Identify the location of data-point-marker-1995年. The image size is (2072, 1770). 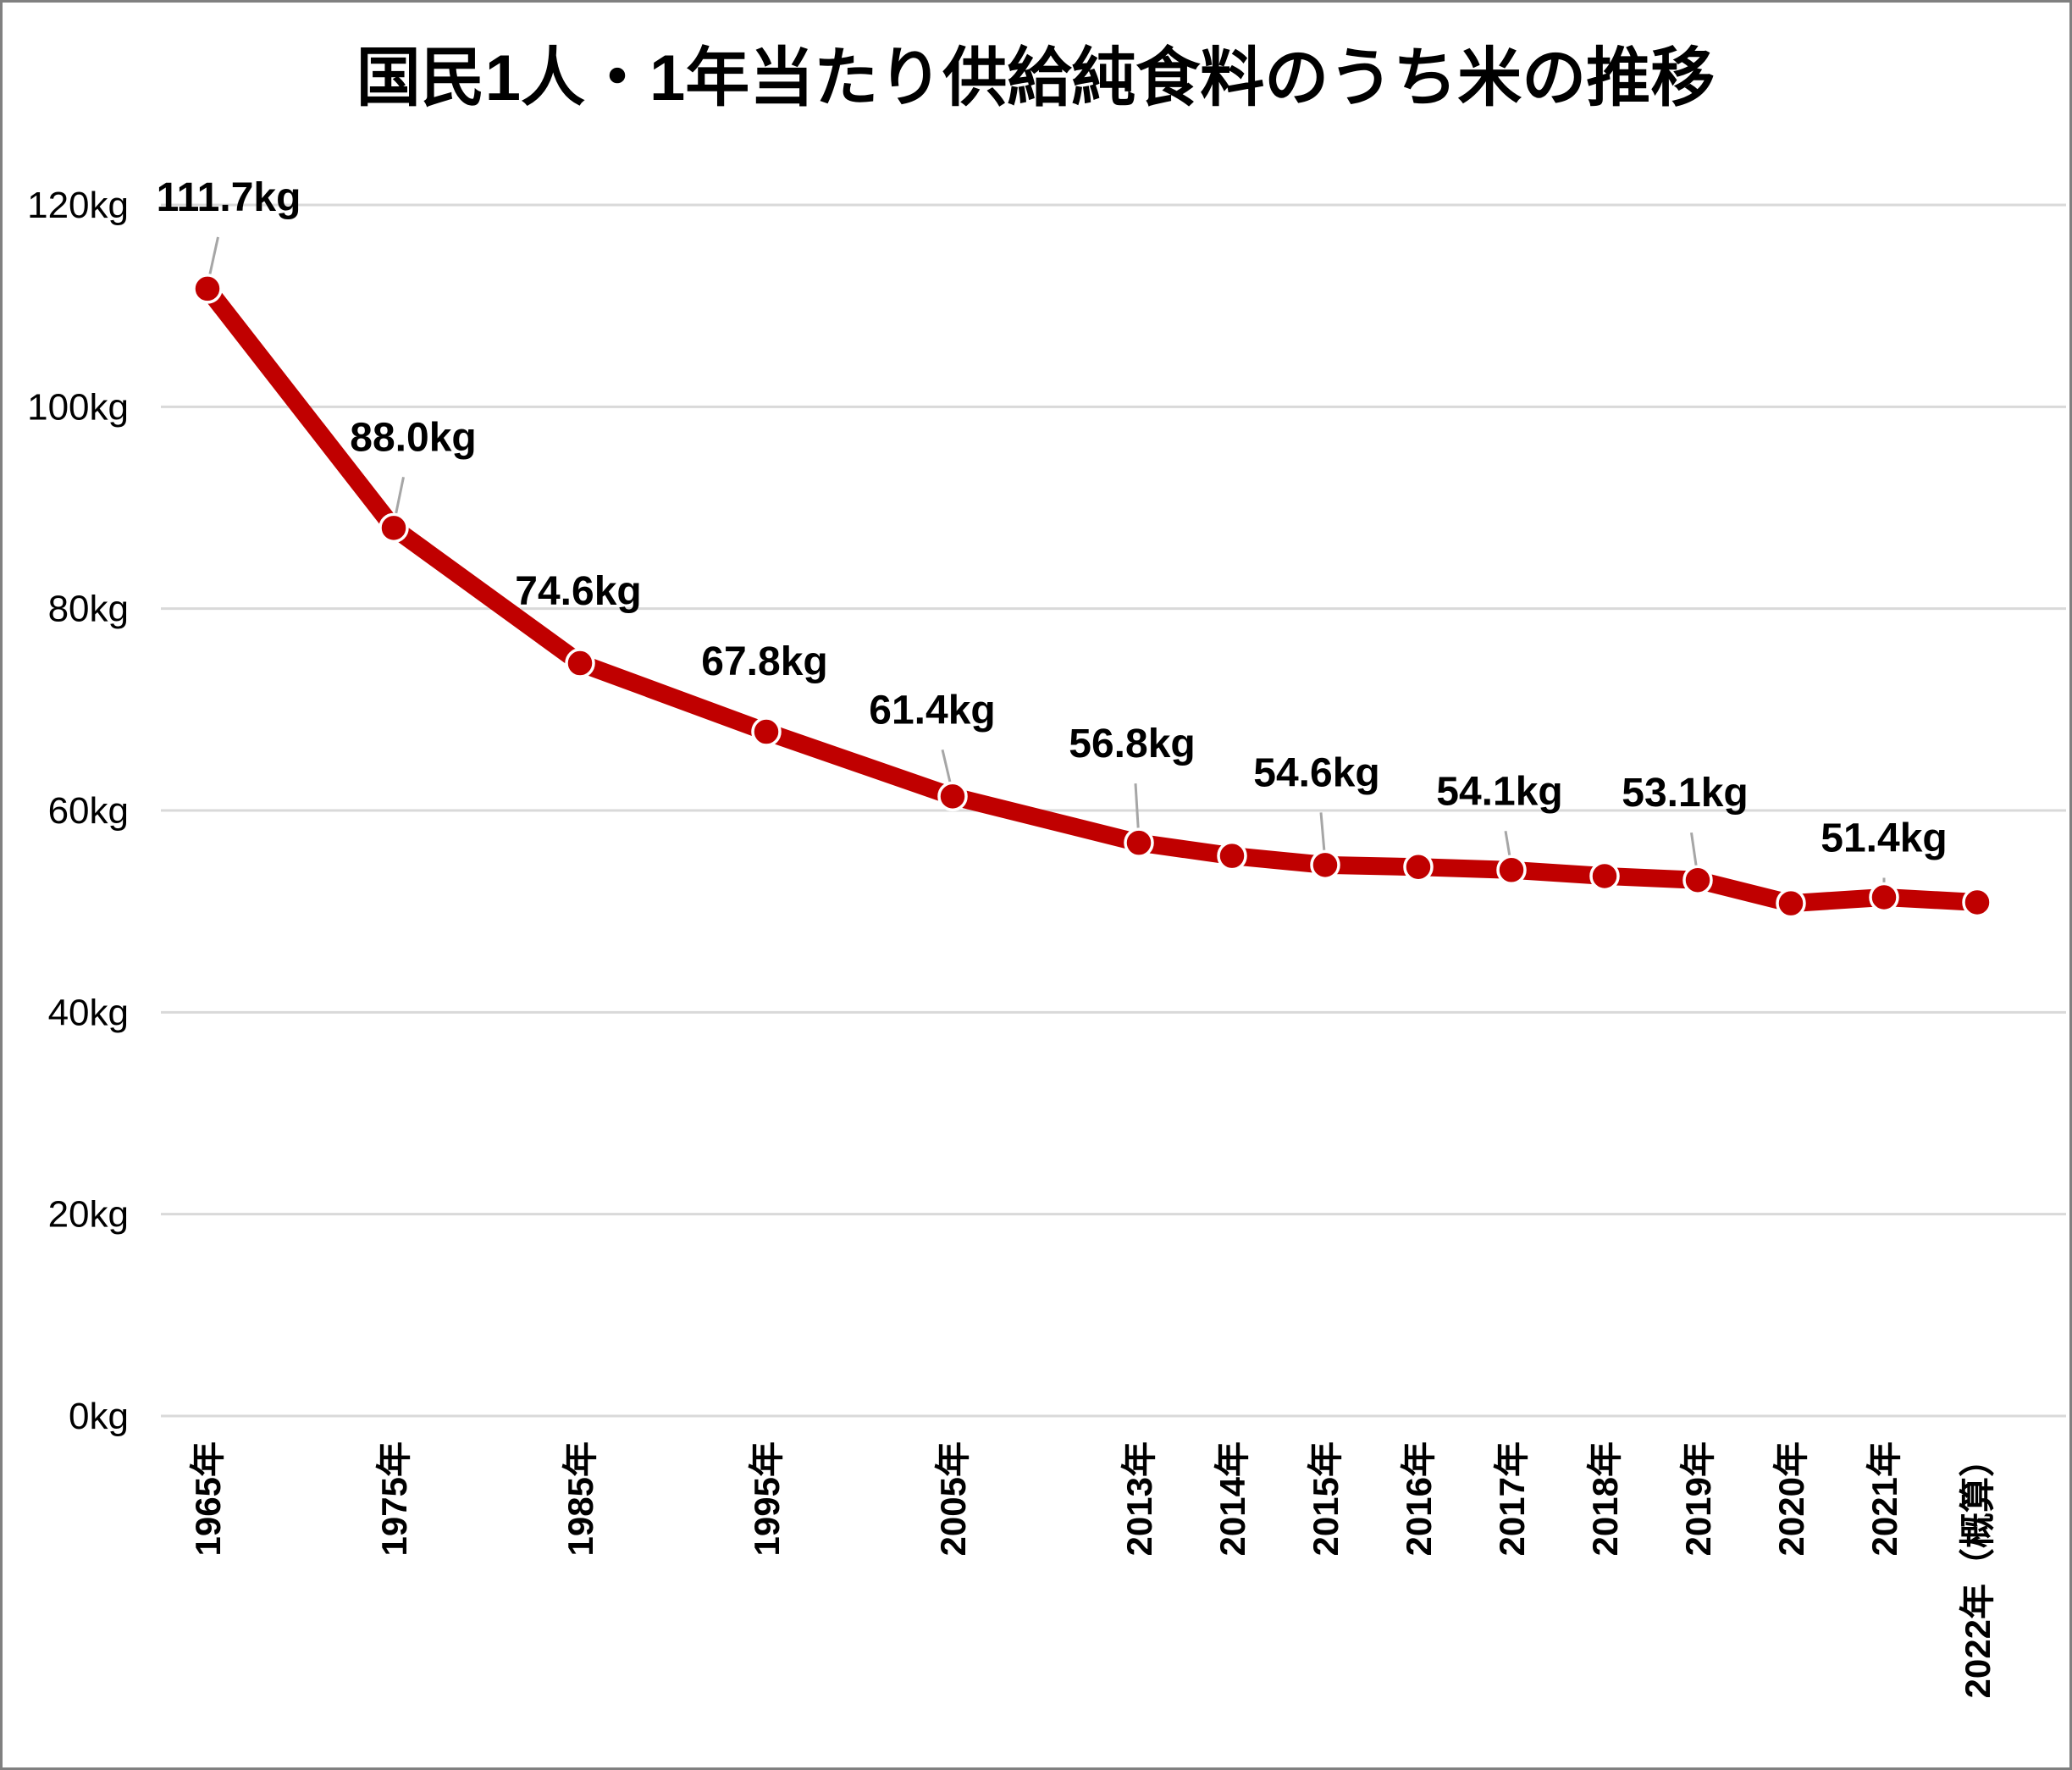
(767, 732).